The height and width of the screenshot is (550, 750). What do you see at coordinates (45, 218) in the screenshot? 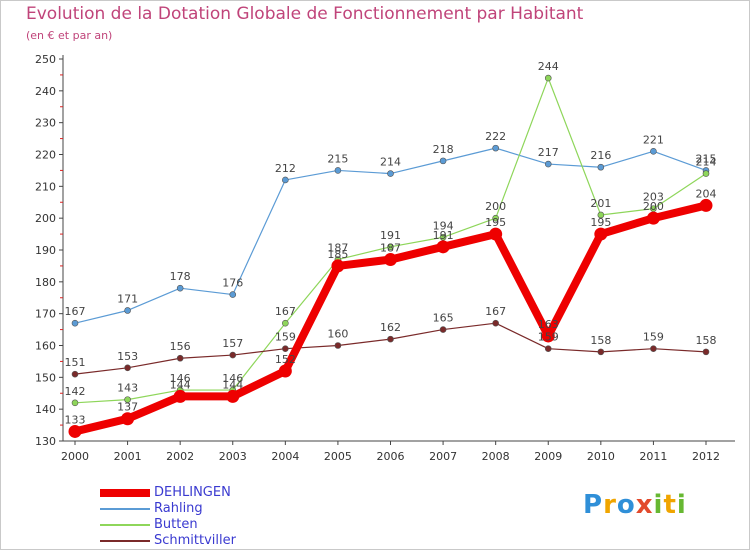
I see `y-tick-label: 200` at bounding box center [45, 218].